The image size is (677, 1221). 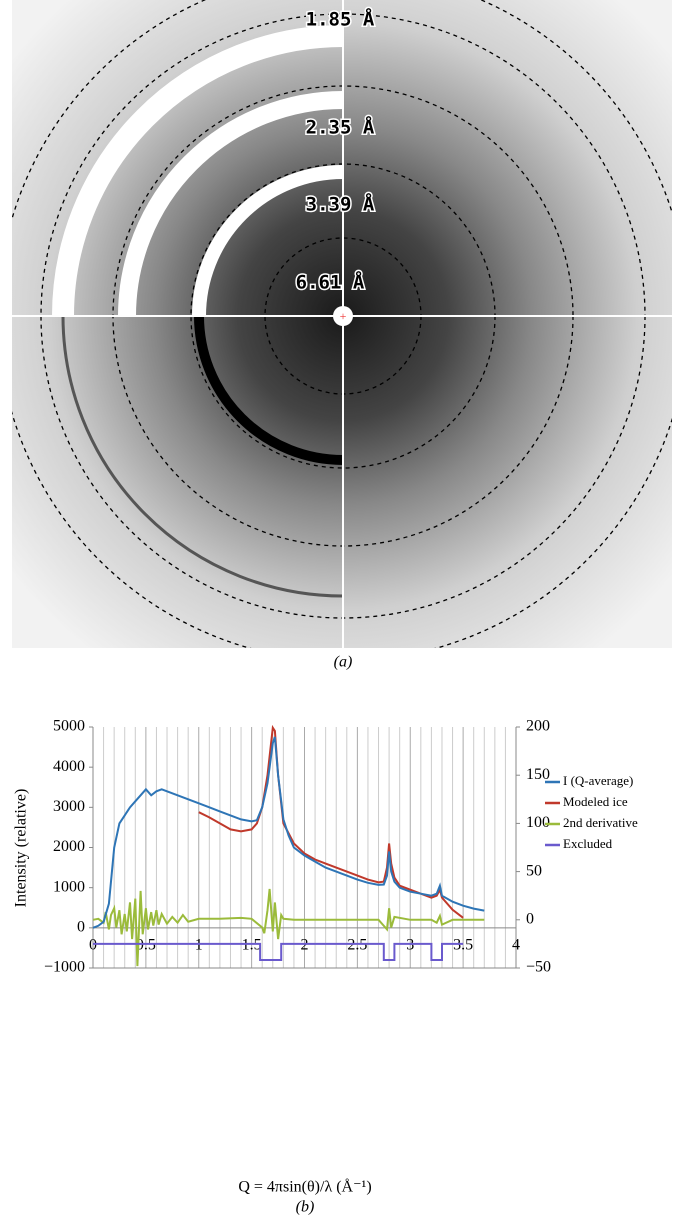 I want to click on y-tick-label: 4000, so click(x=69, y=766).